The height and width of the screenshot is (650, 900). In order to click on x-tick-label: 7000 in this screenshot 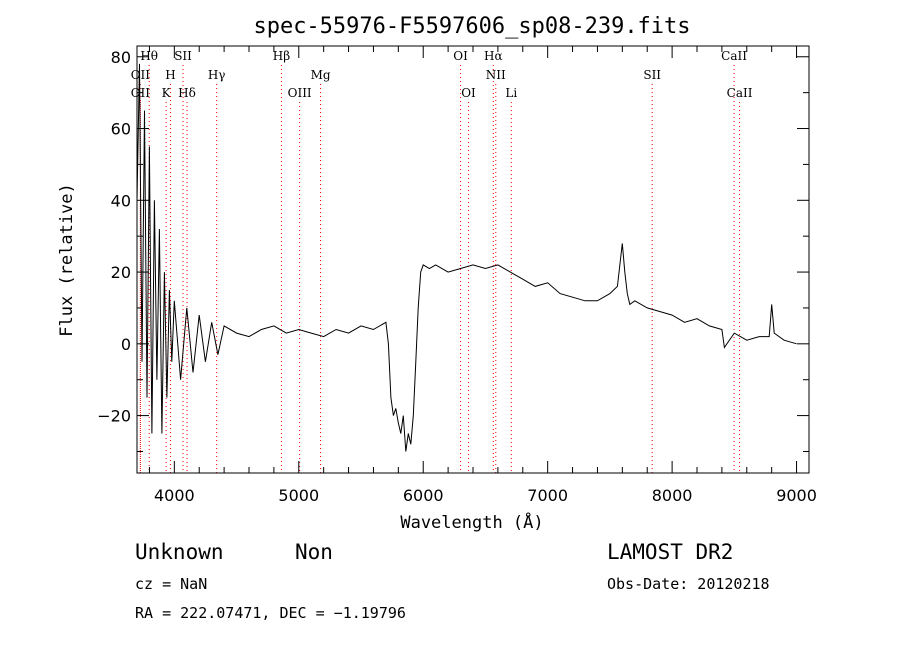, I will do `click(547, 495)`.